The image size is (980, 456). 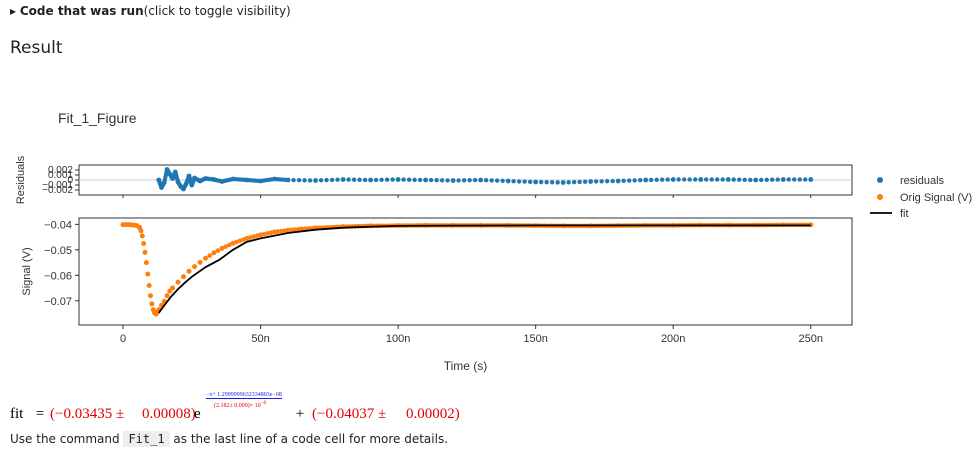 I want to click on fit-command-code: Fit_1, so click(x=146, y=439).